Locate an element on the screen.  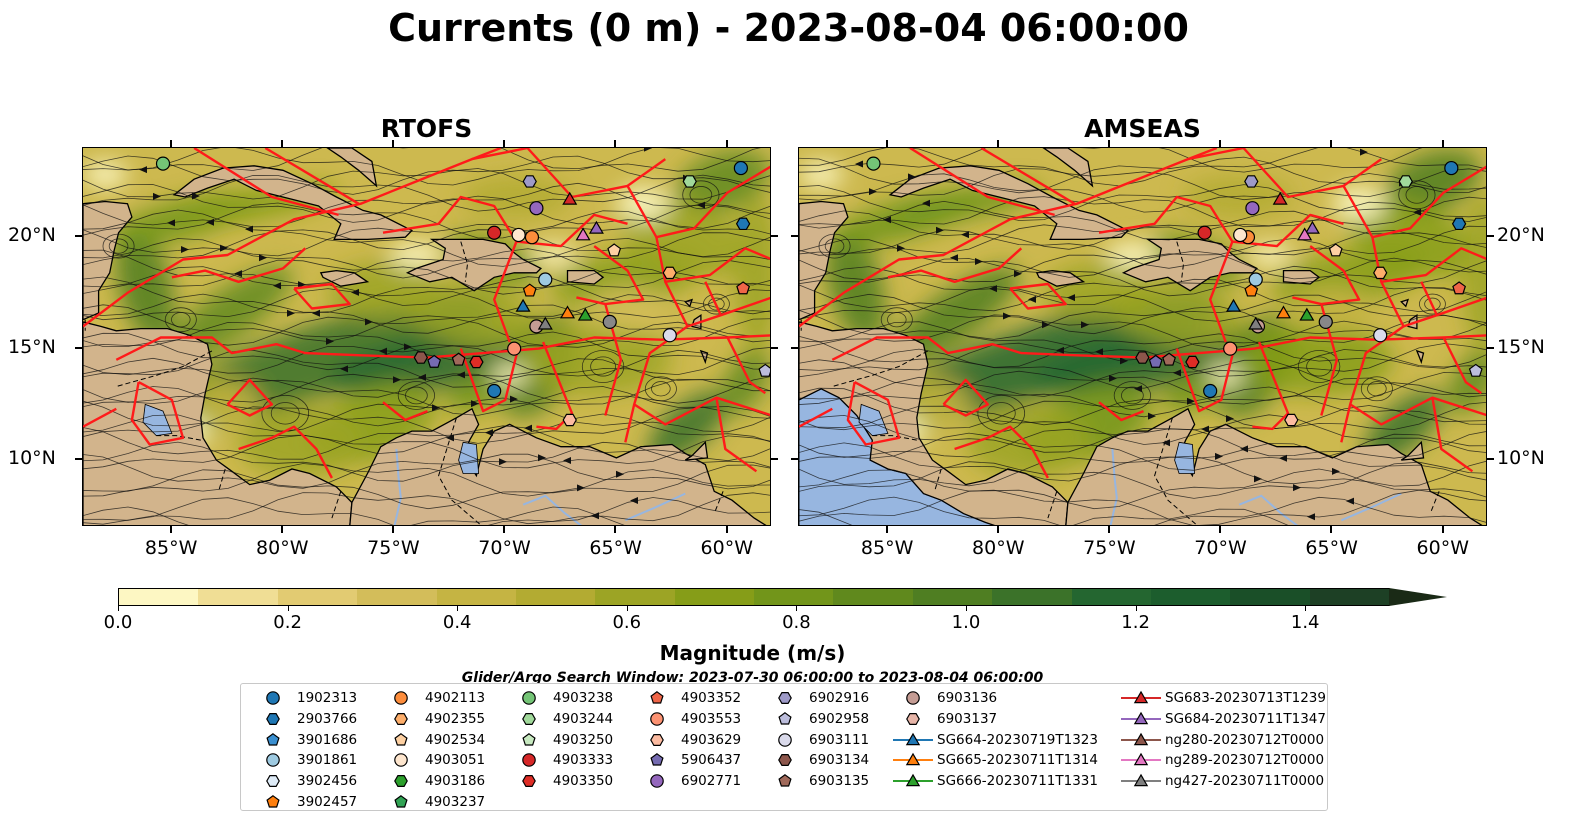
legend-label: 6902771 is located at coordinates (711, 781).